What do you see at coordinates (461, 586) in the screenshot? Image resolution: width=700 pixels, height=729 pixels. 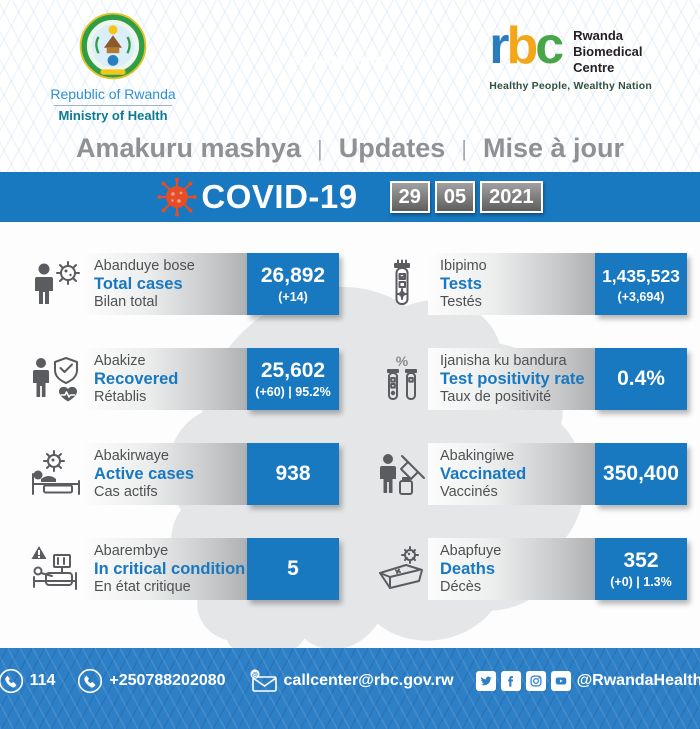 I see `stat-label-french: Décès` at bounding box center [461, 586].